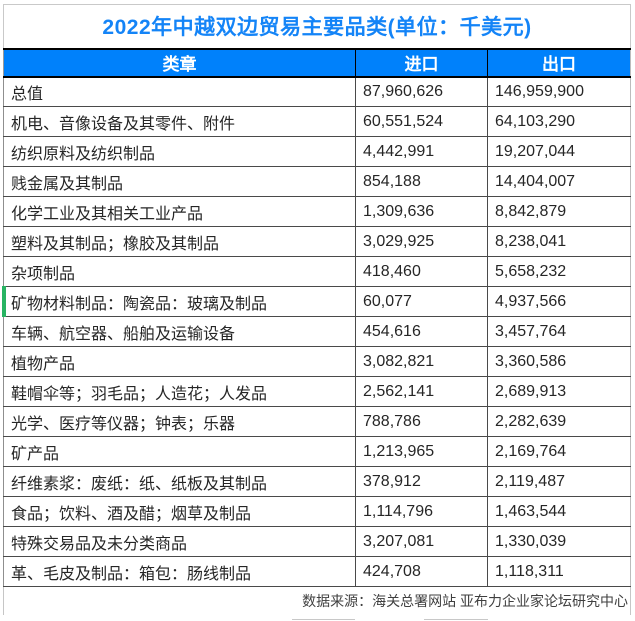  I want to click on category-cell: 化学工业及其相关工业产品, so click(179, 211).